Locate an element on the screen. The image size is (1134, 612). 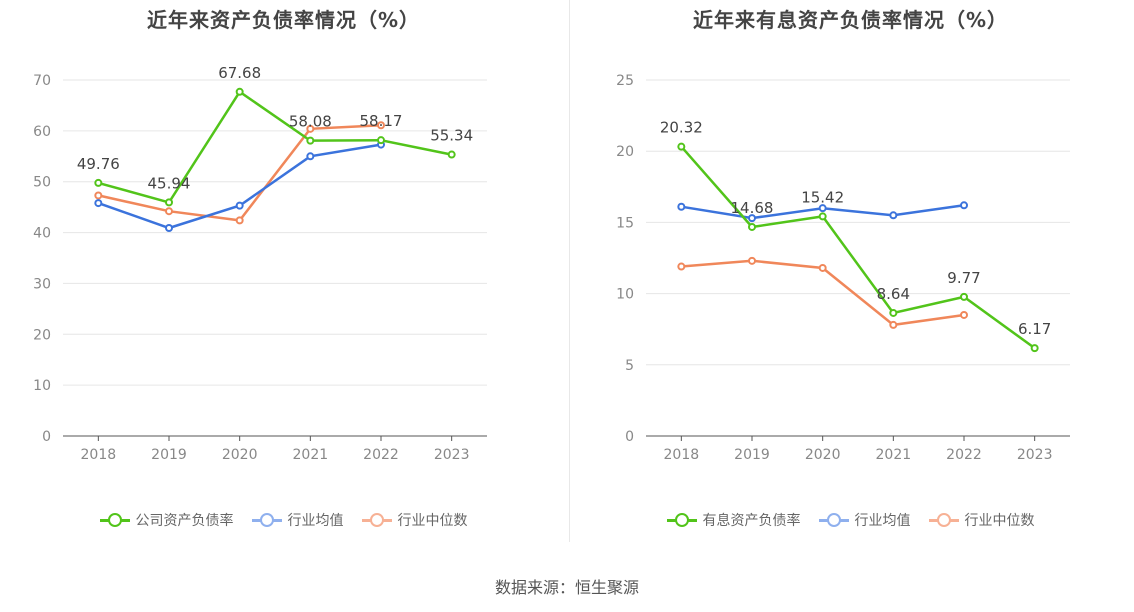
y-tick-label: 60 is located at coordinates (42, 132).